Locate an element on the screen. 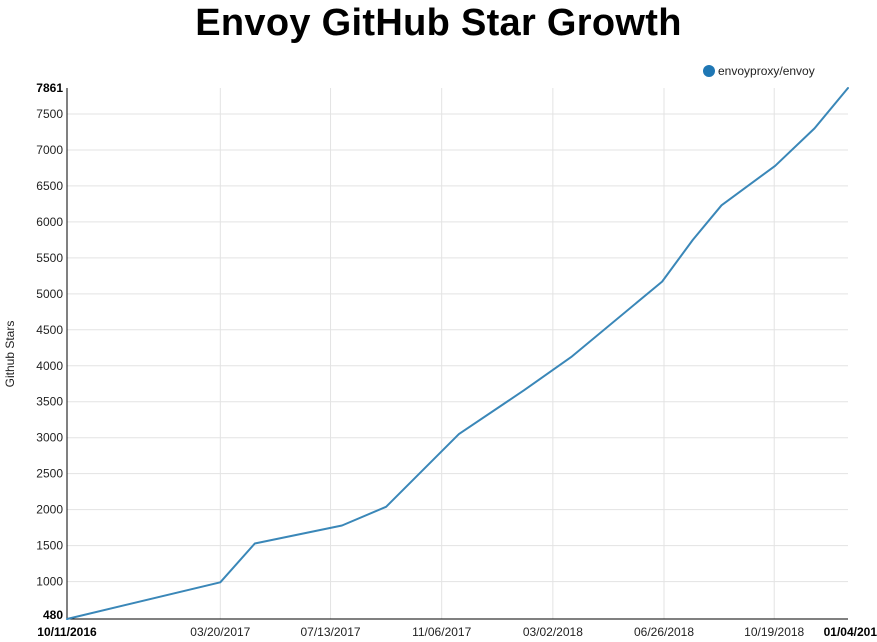  x-tick-label-extreme: 10/11/2016 is located at coordinates (67, 632).